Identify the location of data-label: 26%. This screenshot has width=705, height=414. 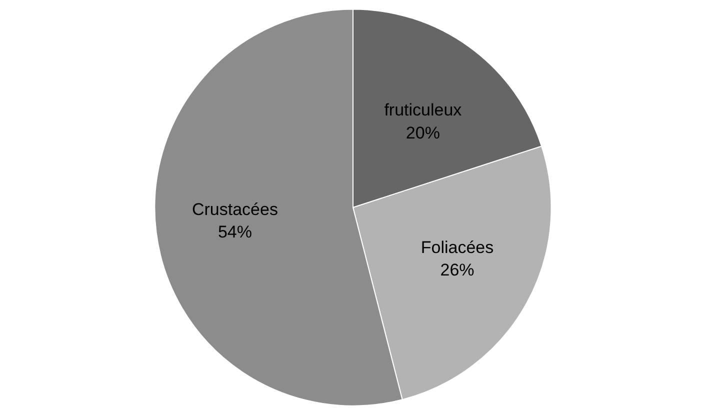
(457, 270).